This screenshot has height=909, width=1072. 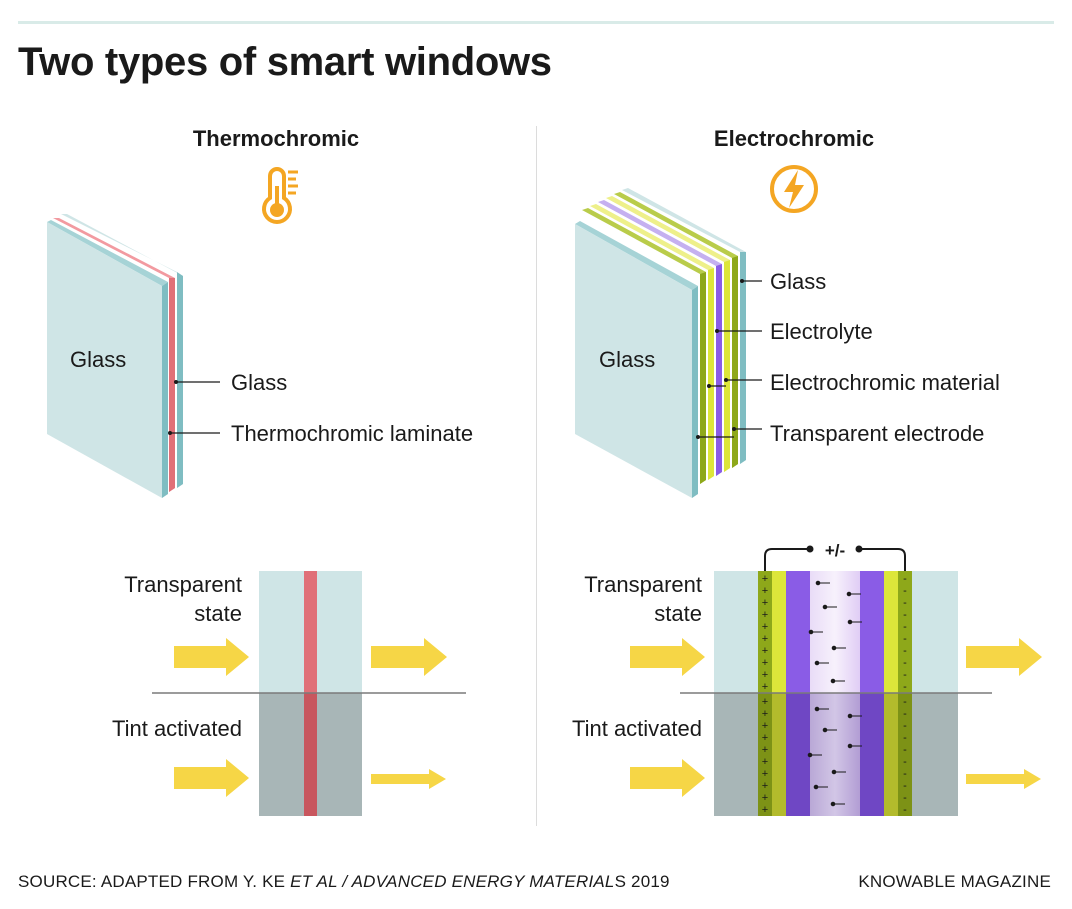 I want to click on publisher-credit: KNOWABLE MAGAZINE, so click(x=954, y=881).